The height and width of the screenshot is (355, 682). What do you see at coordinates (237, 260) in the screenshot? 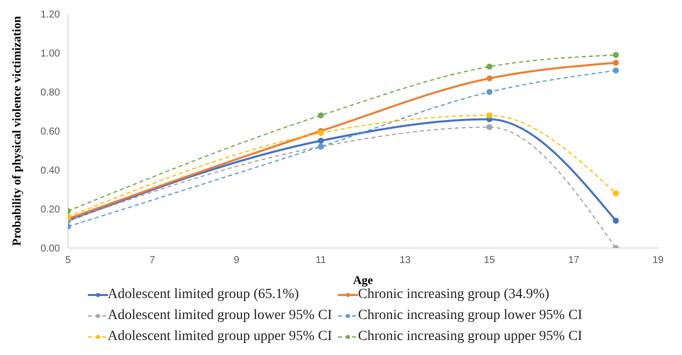
I see `x-tick-label: 9` at bounding box center [237, 260].